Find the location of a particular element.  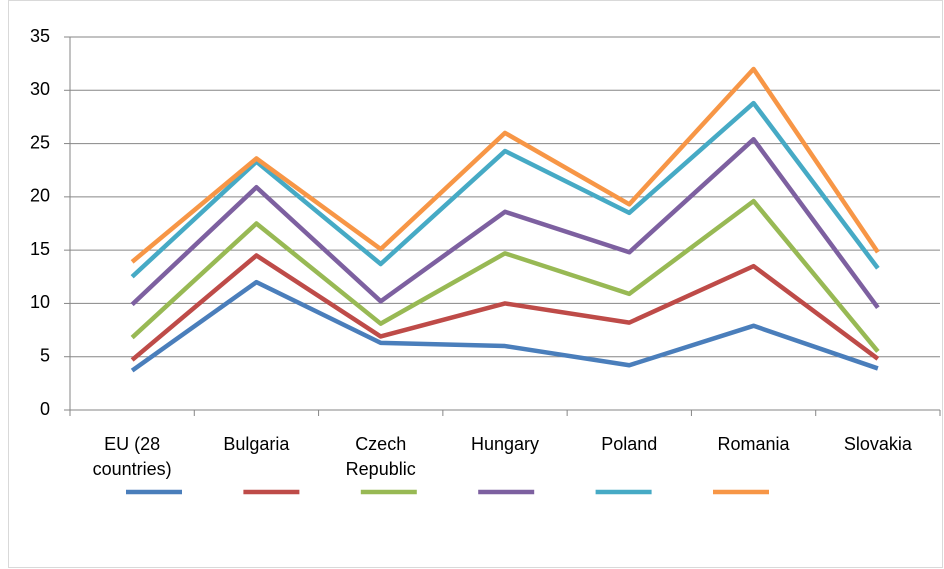

y-tick-label: 20 is located at coordinates (40, 196).